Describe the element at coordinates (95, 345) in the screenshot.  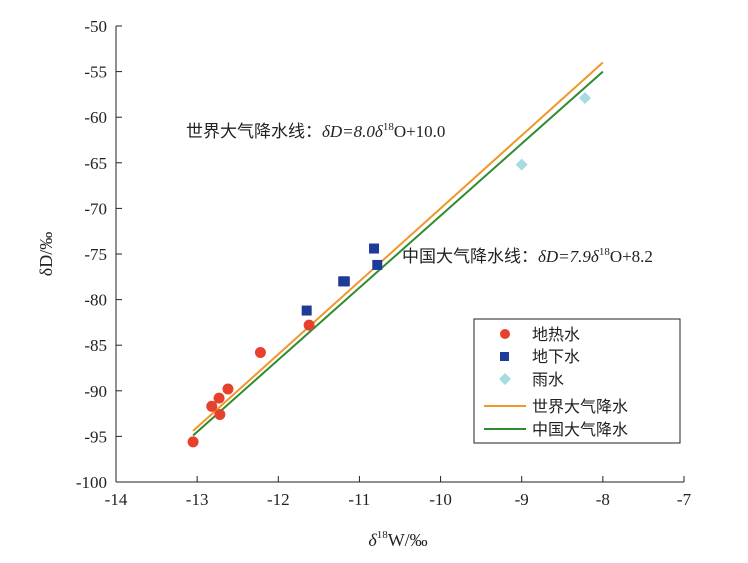
I see `y-tick-label: -85` at that location.